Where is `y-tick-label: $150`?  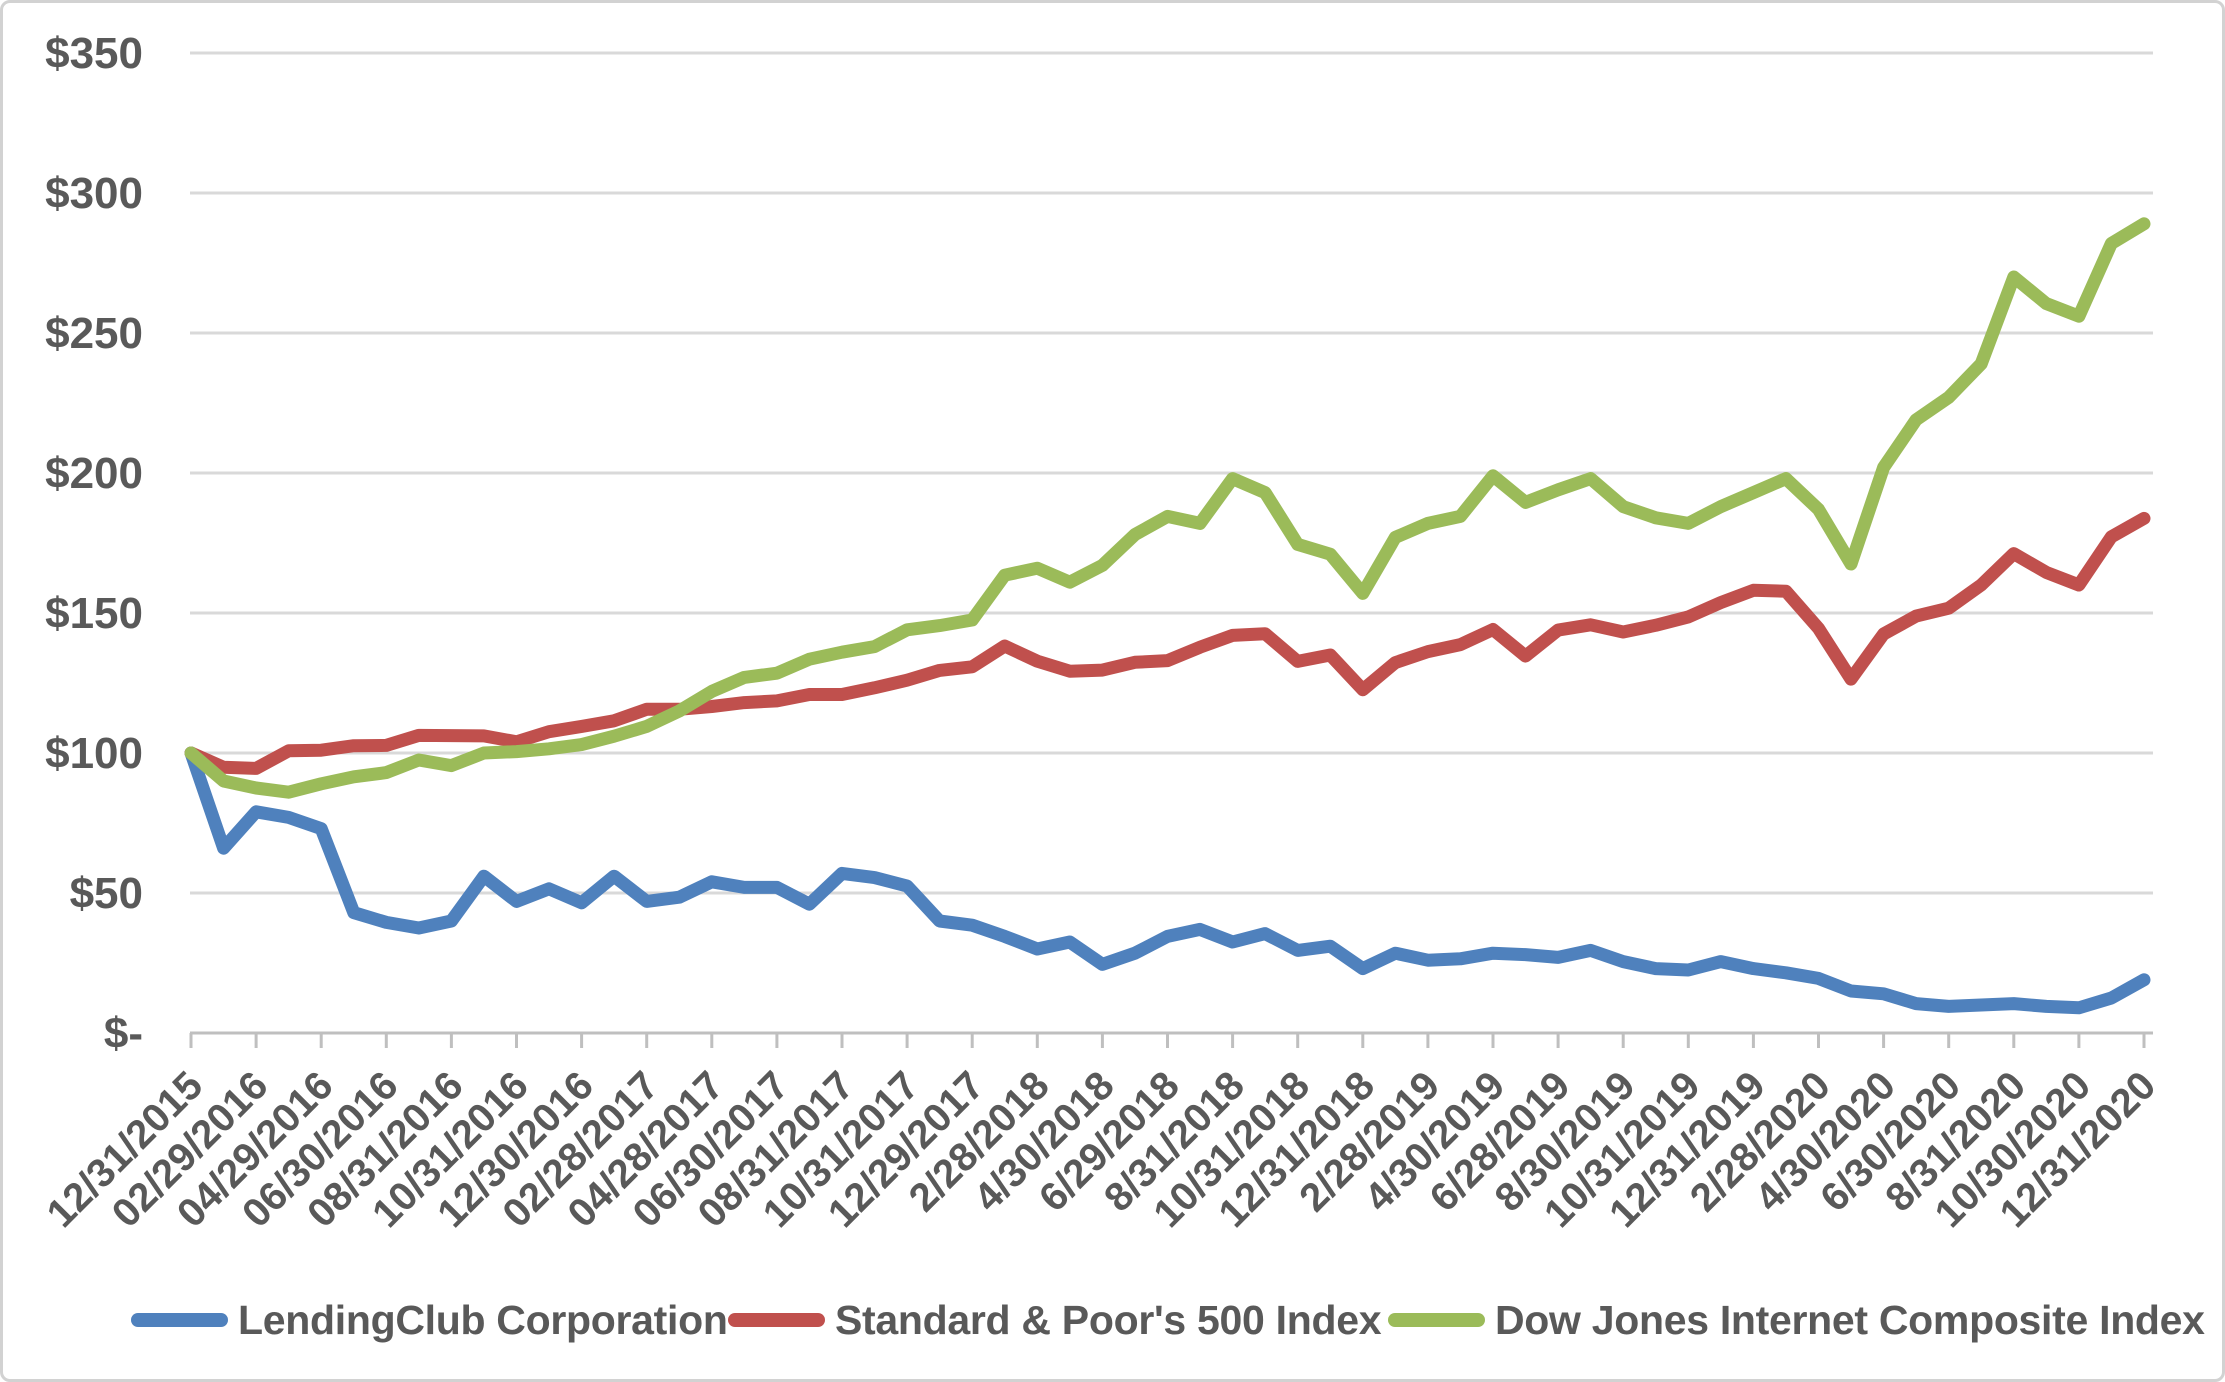
y-tick-label: $150 is located at coordinates (94, 613).